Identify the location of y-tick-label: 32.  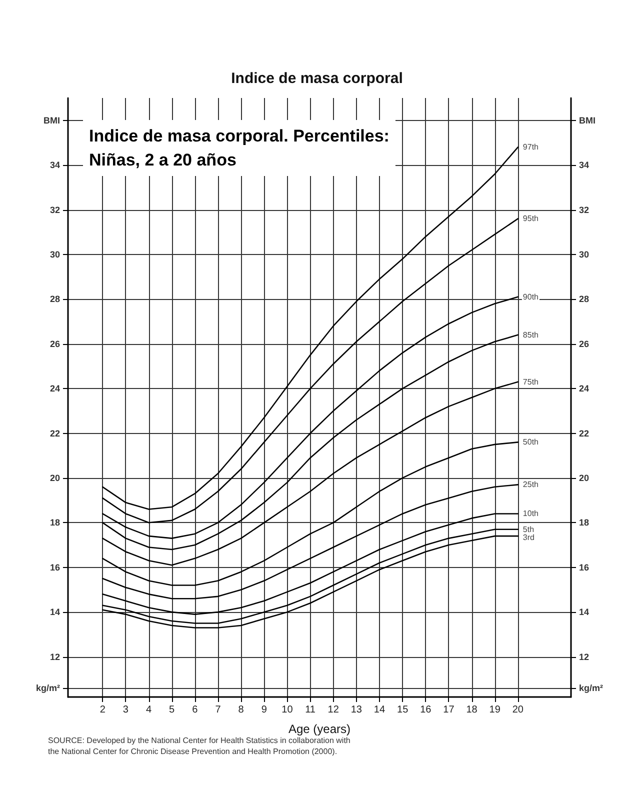
(55, 209).